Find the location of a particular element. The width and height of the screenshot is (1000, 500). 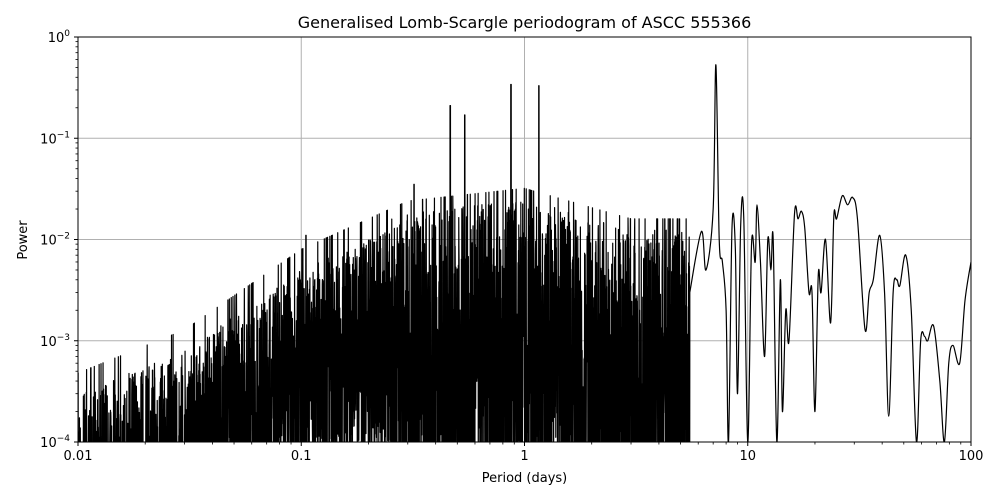

x-tick-labels: 0.01 0.1 1 10 100 is located at coordinates (524, 456).